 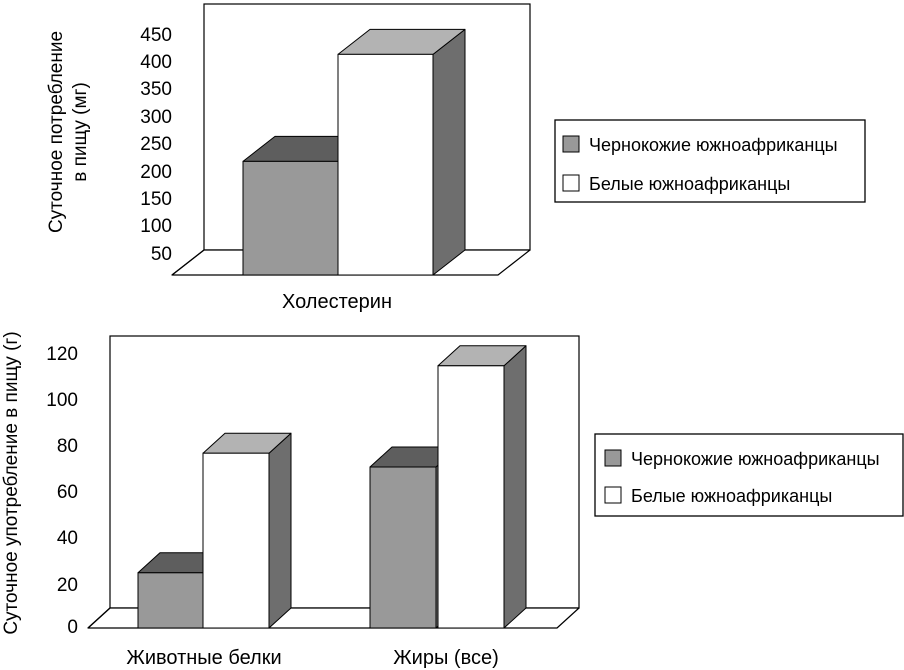 I want to click on y-tick-label: 0, so click(x=72, y=627).